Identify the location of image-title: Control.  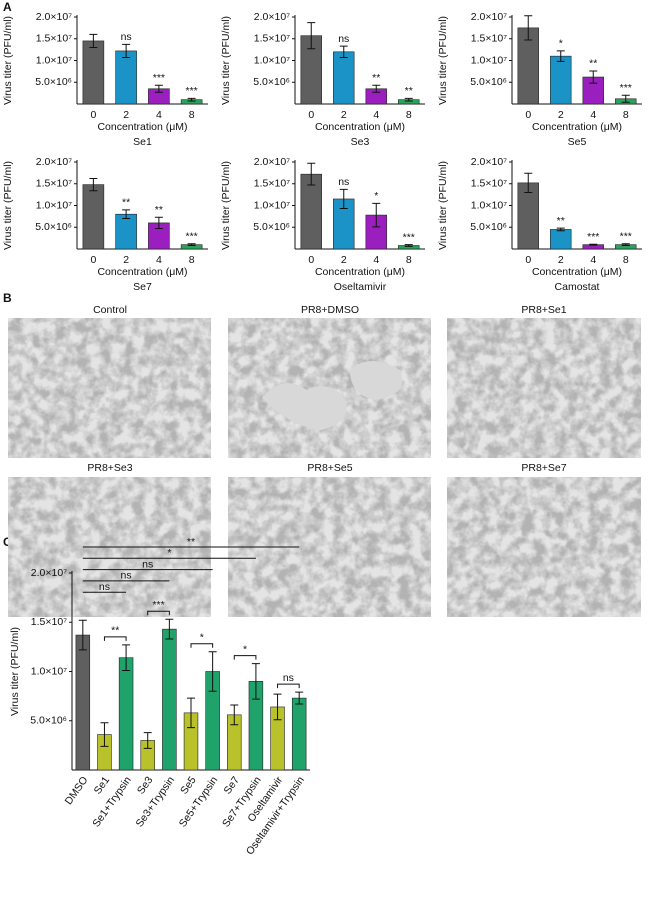
(110, 310).